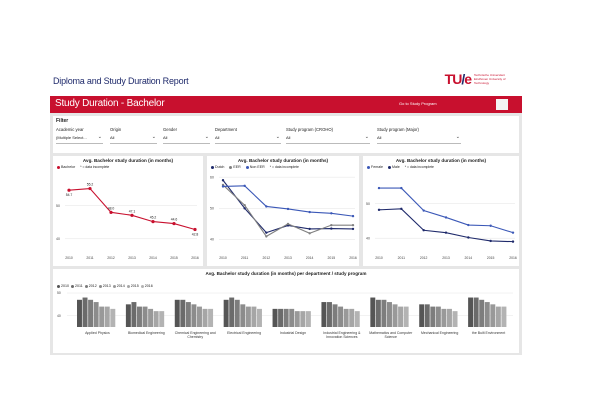 Image resolution: width=590 pixels, height=417 pixels. I want to click on legend-label: 2011, so click(79, 286).